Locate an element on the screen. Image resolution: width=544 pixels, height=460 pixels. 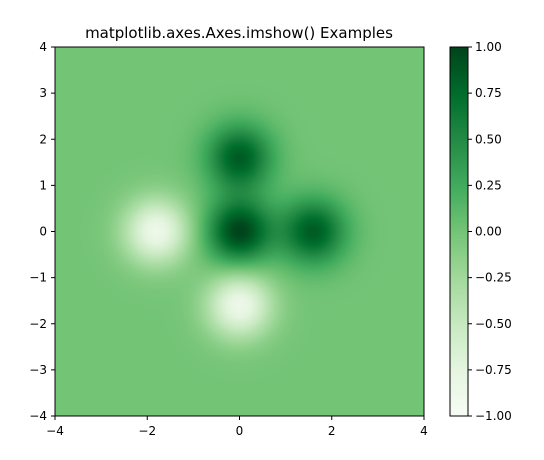
colorbar-tick-label: 0.50 is located at coordinates (488, 139).